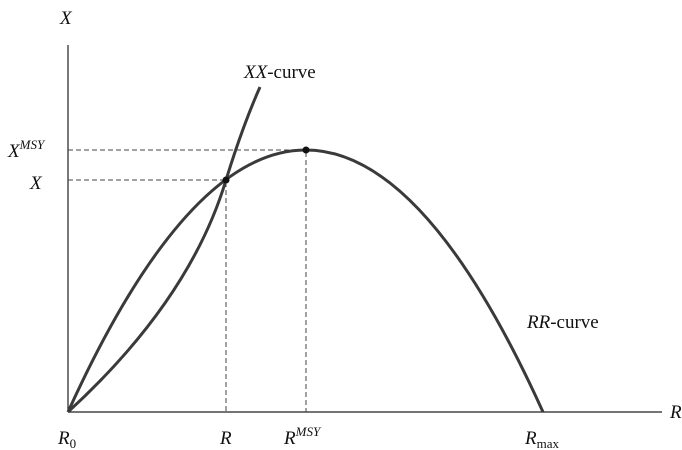 The height and width of the screenshot is (450, 682). Describe the element at coordinates (548, 443) in the screenshot. I see `label-part: max` at that location.